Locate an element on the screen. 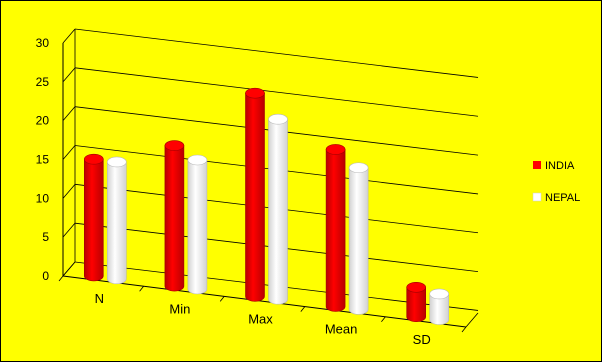 Image resolution: width=602 pixels, height=362 pixels. y-tick-label: 30 is located at coordinates (43, 43).